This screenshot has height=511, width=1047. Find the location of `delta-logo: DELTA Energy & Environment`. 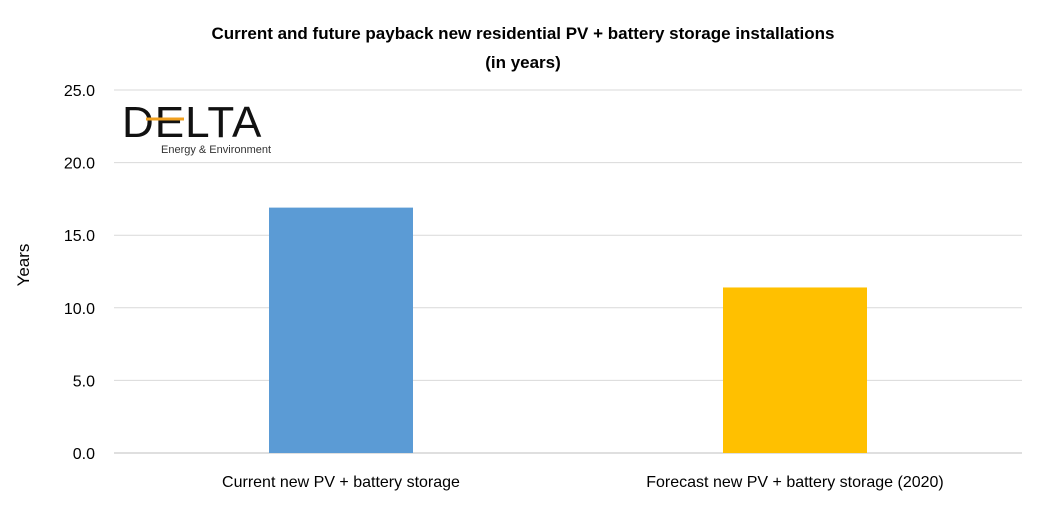

delta-logo: DELTA Energy & Environment is located at coordinates (196, 127).